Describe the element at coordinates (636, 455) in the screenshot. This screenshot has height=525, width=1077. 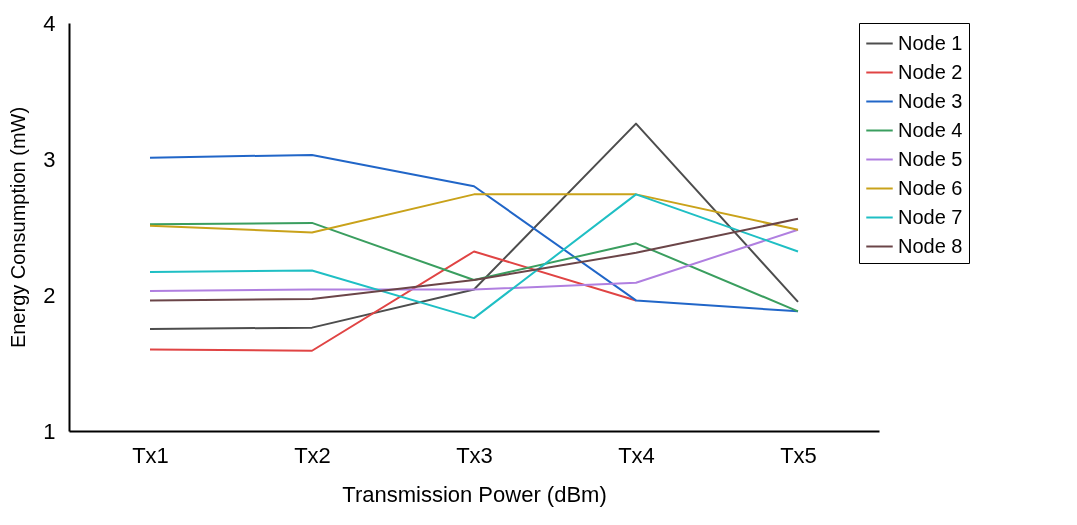
I see `x-tick-label: Tx4` at that location.